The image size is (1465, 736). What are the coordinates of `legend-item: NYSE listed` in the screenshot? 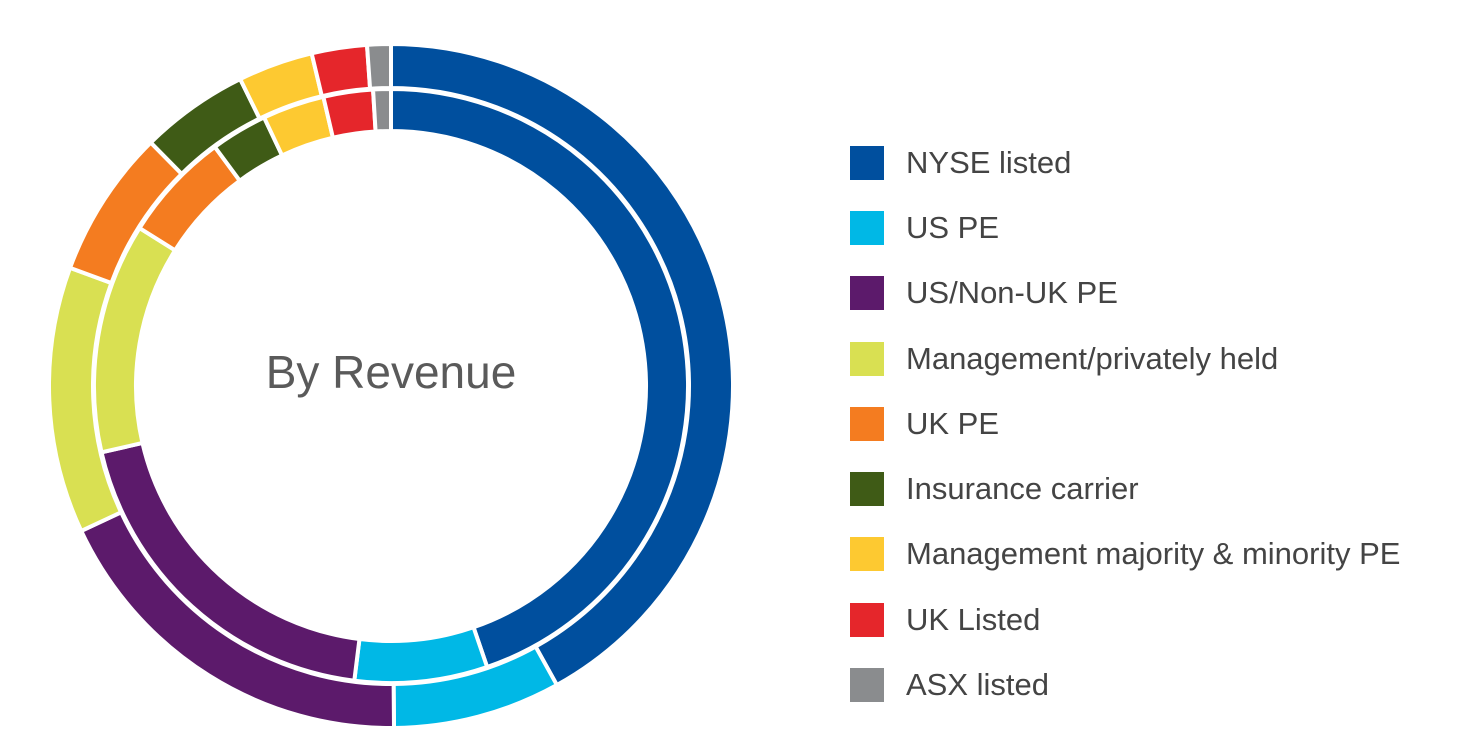 It's located at (1125, 162).